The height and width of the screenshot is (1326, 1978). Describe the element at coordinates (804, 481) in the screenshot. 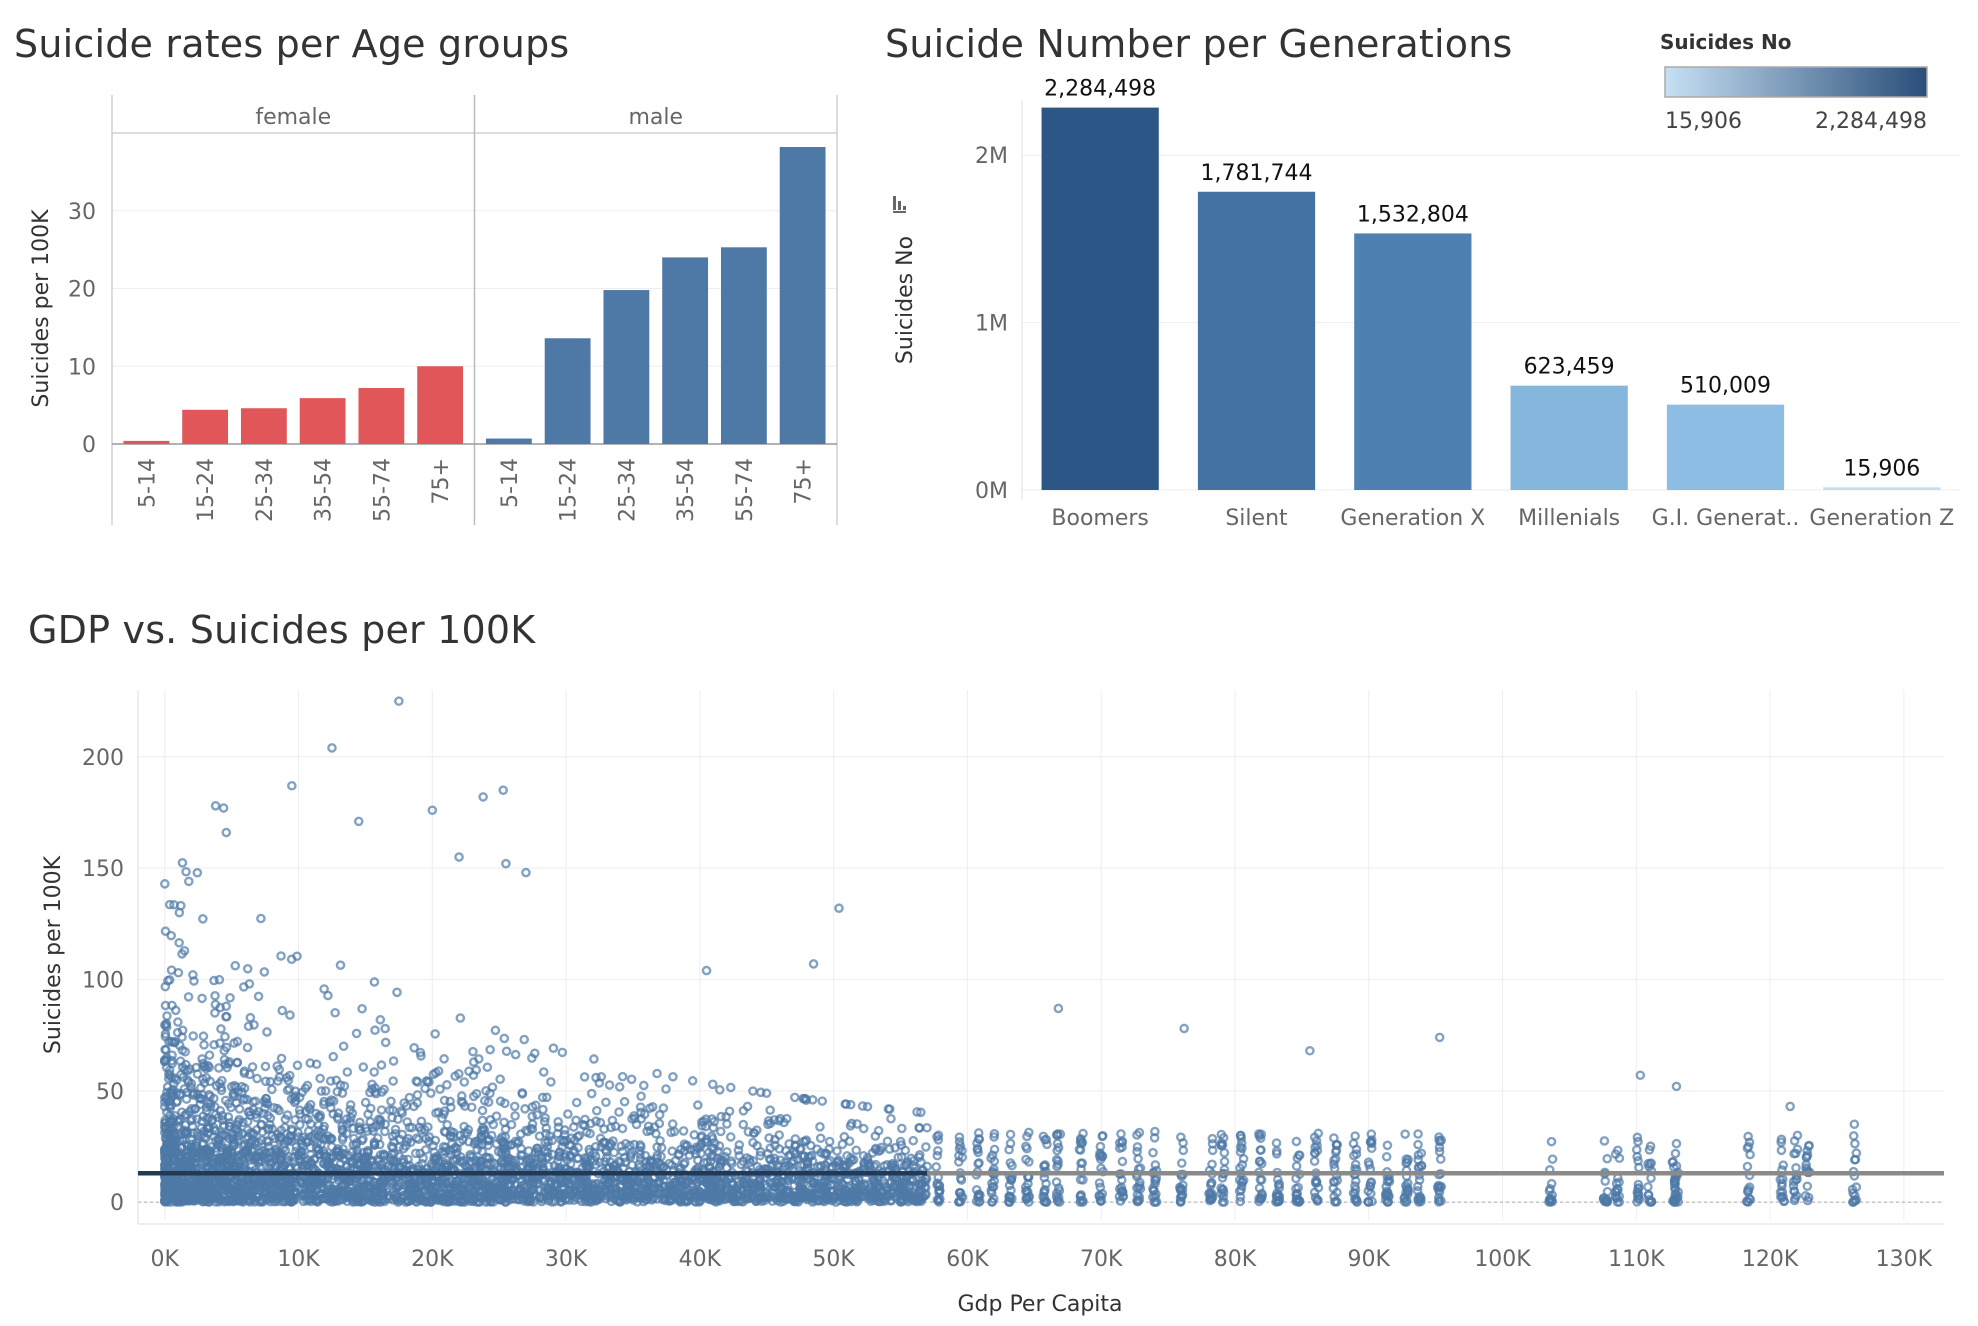

I see `x-tick-label: 75+` at that location.